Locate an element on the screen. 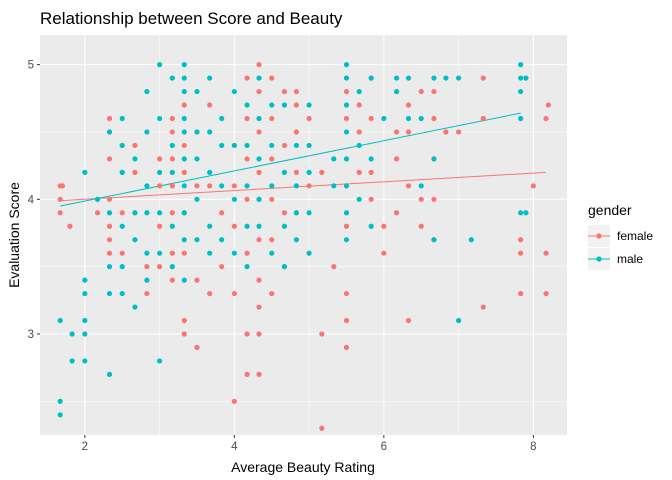 The width and height of the screenshot is (672, 480). legend: gender female male is located at coordinates (620, 236).